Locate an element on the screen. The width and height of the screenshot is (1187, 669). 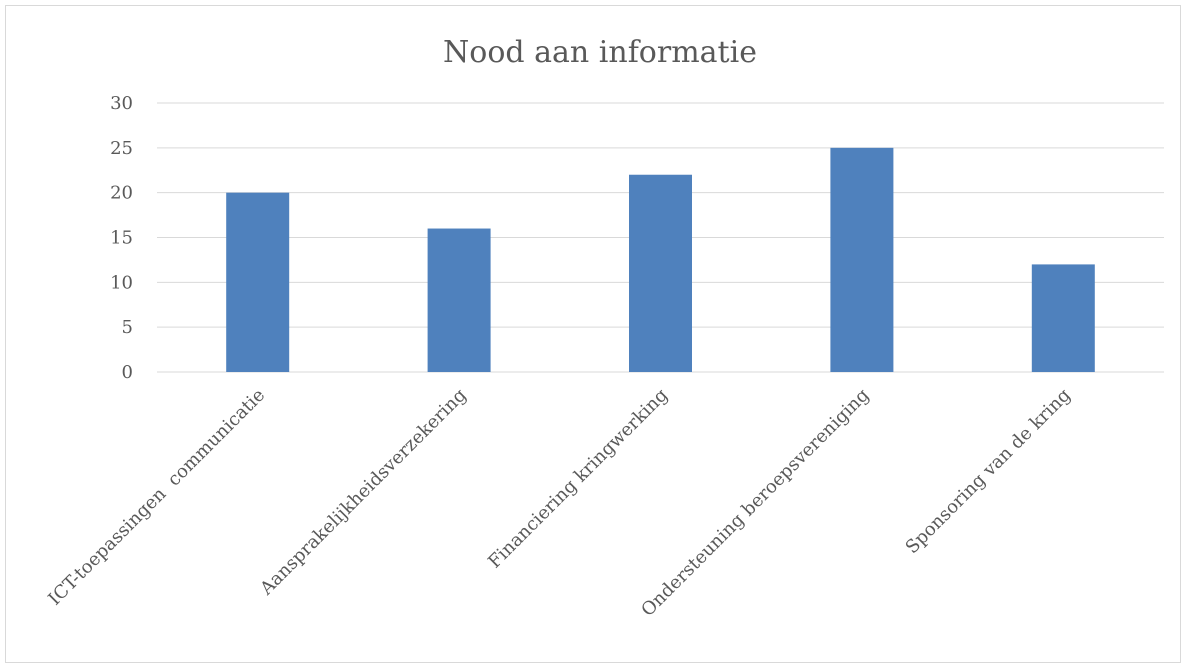
x-category-label: Ondersteuning beroepsvereniging is located at coordinates (755, 503).